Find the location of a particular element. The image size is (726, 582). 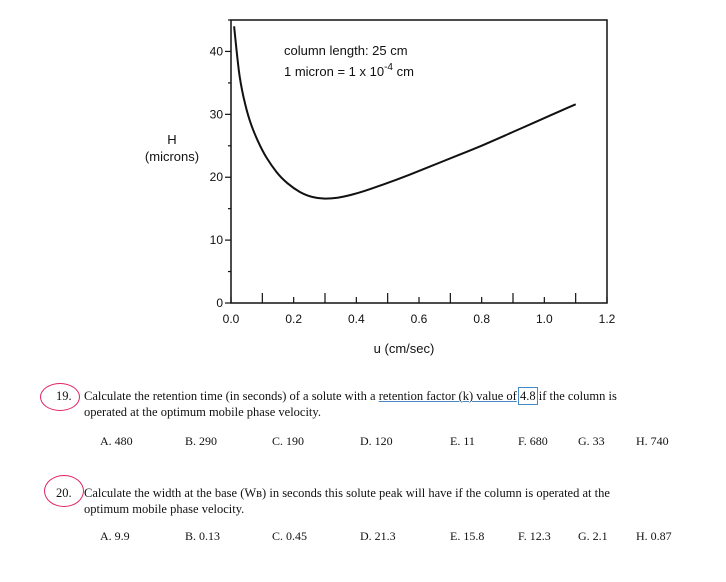

y-tick-label: 10 is located at coordinates (217, 240).